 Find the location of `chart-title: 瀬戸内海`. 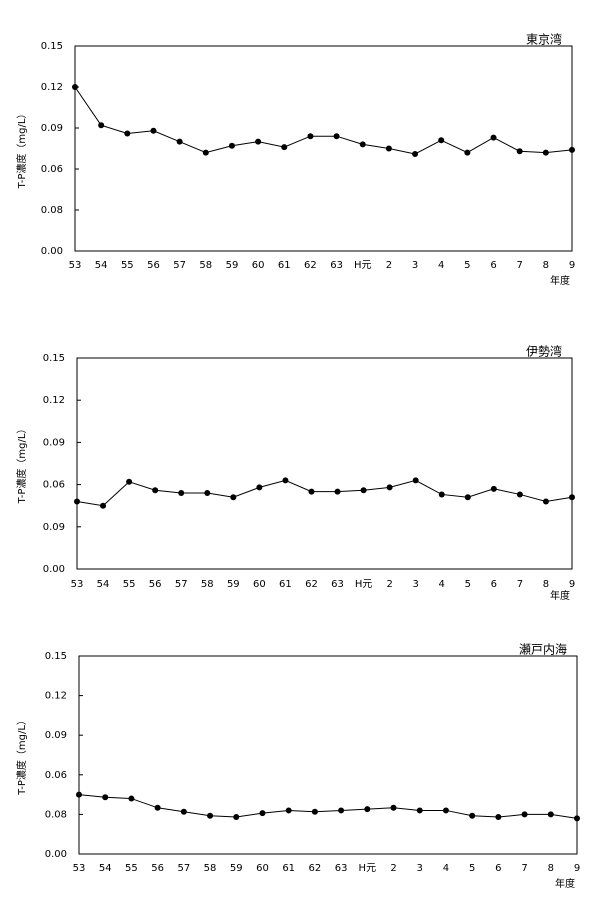

chart-title: 瀬戸内海 is located at coordinates (543, 649).